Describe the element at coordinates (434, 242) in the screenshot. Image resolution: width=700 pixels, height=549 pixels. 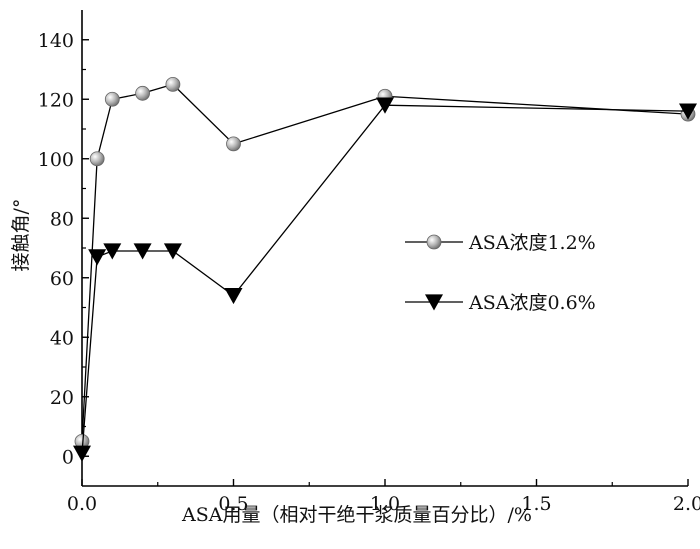
I see `legend-circle-marker` at that location.